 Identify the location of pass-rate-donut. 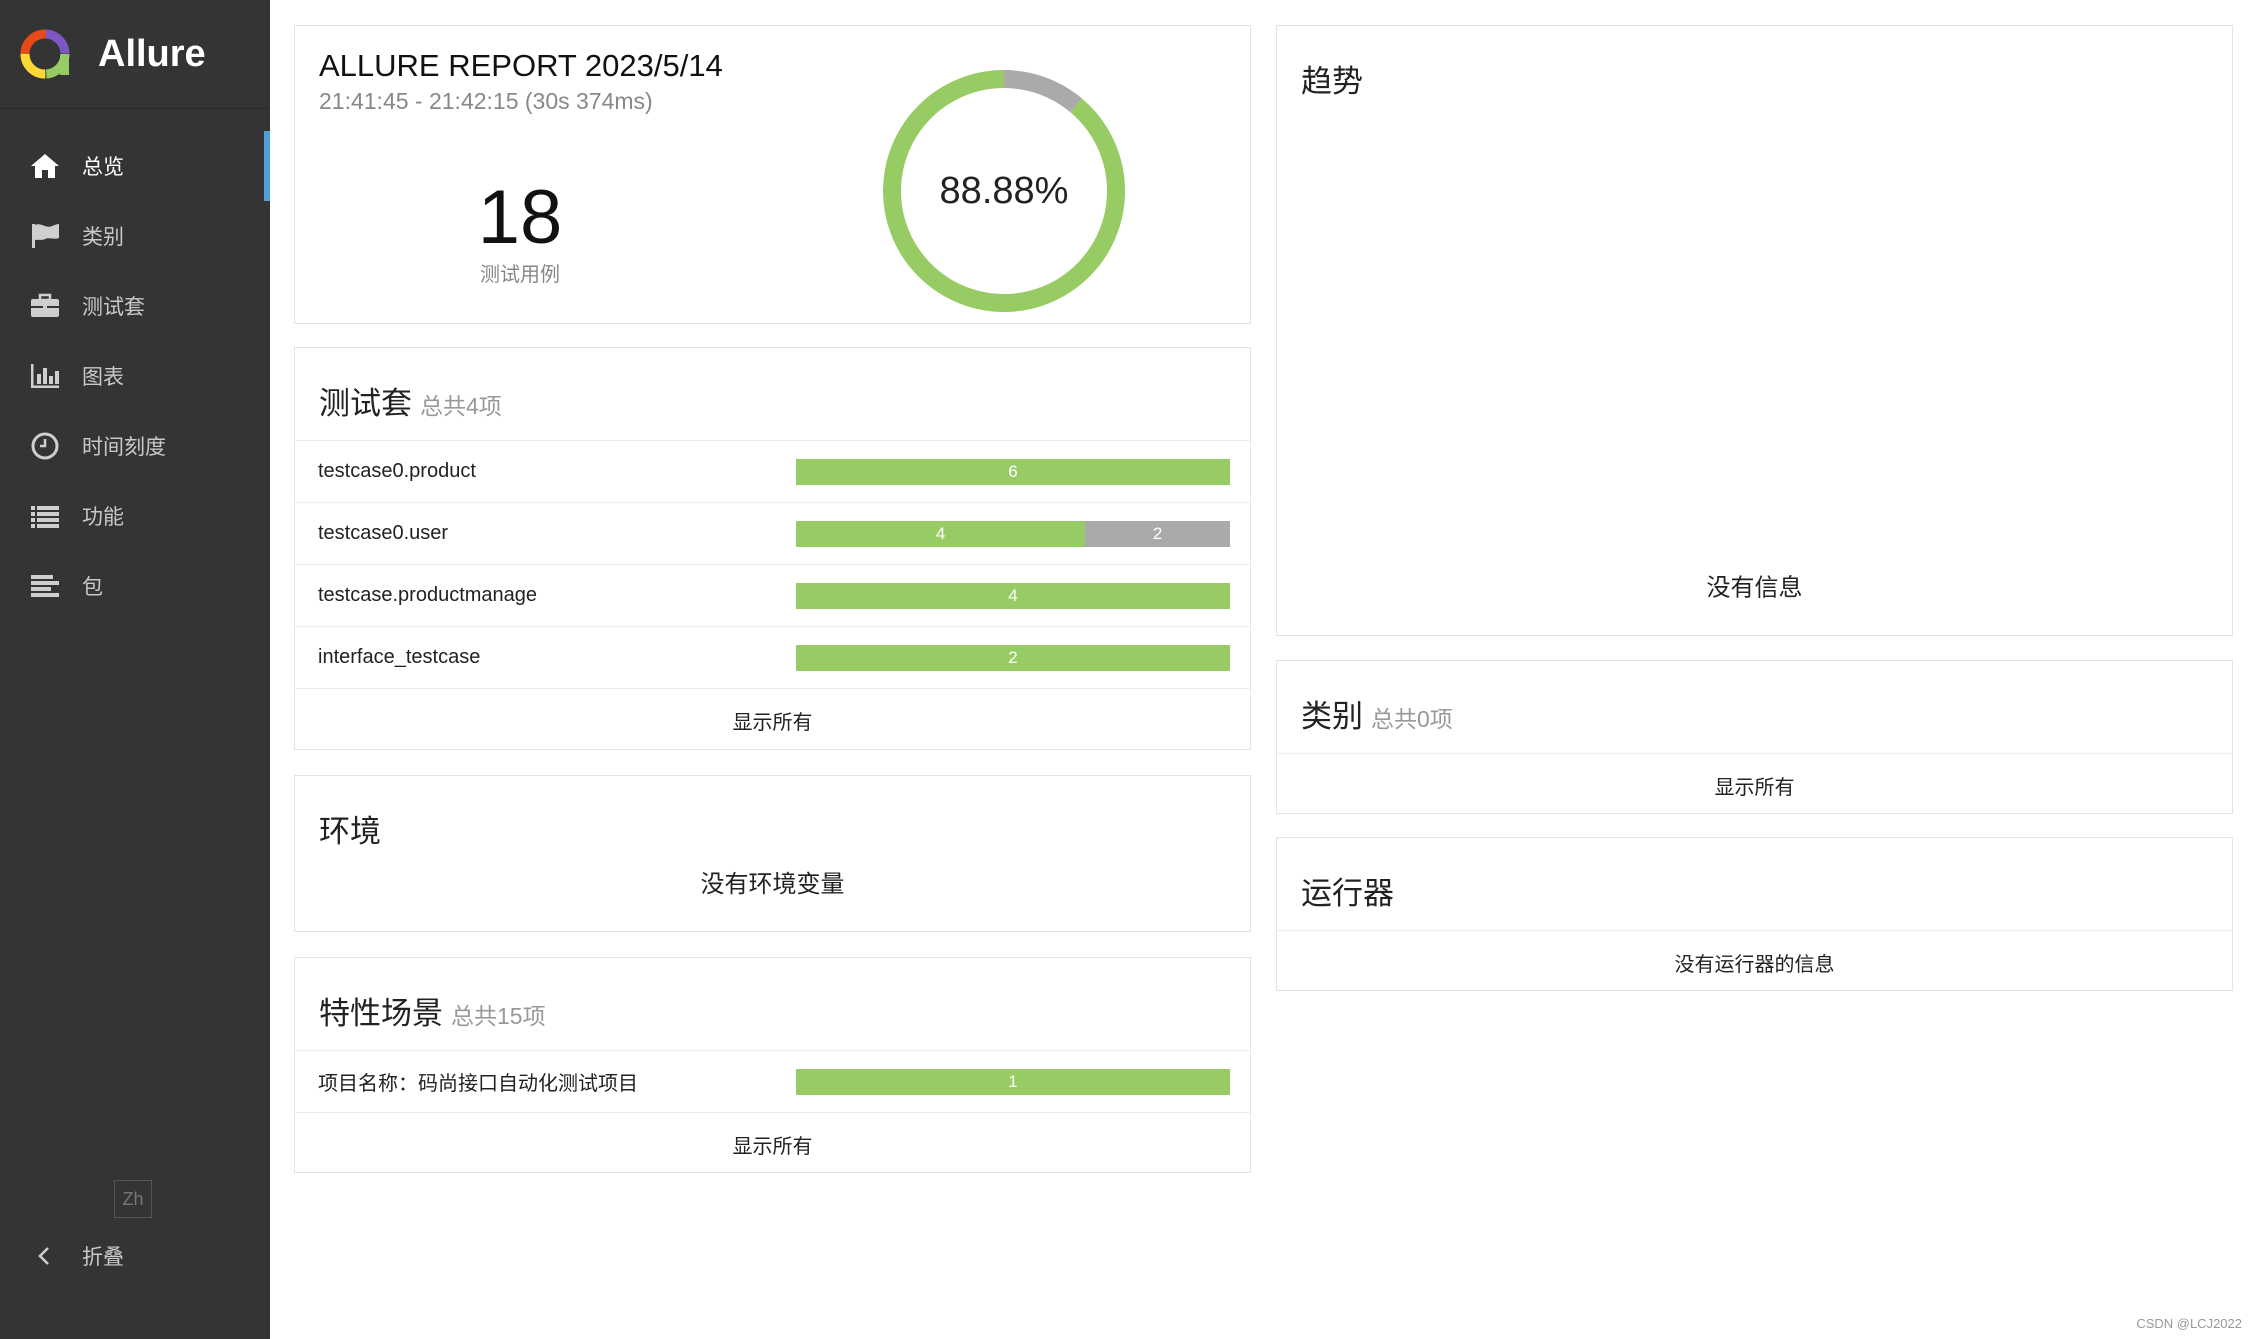
(1004, 191).